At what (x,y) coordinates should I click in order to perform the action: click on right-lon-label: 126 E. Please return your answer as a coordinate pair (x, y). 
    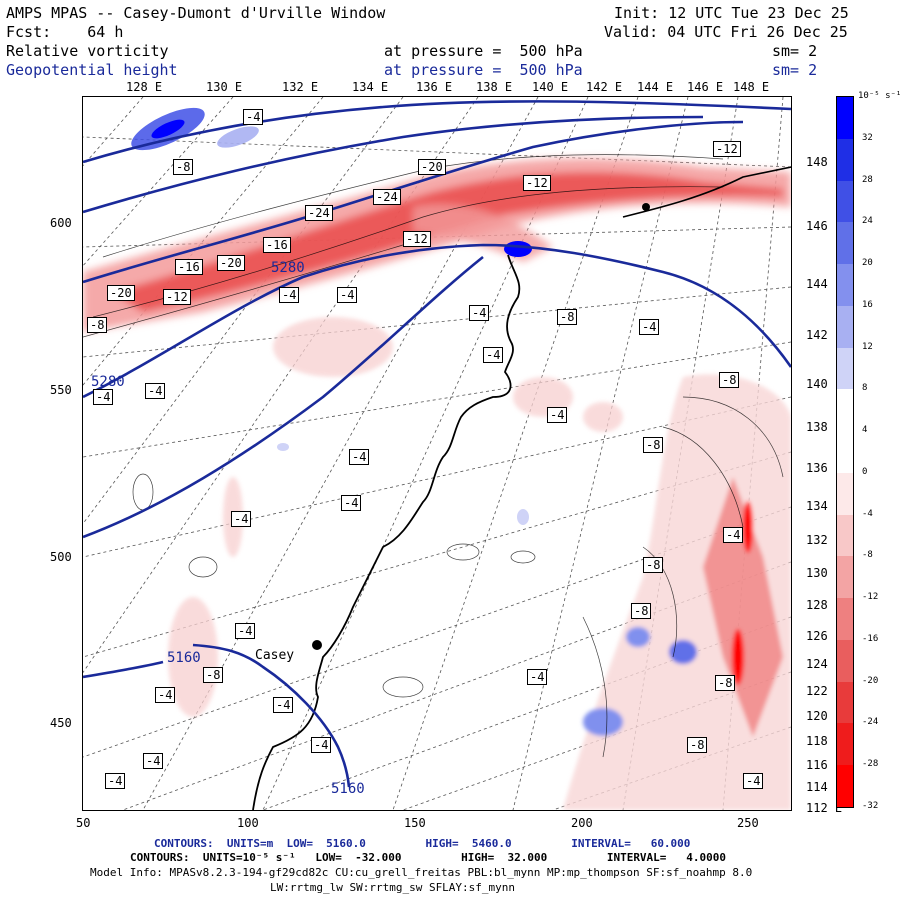
    Looking at the image, I should click on (824, 636).